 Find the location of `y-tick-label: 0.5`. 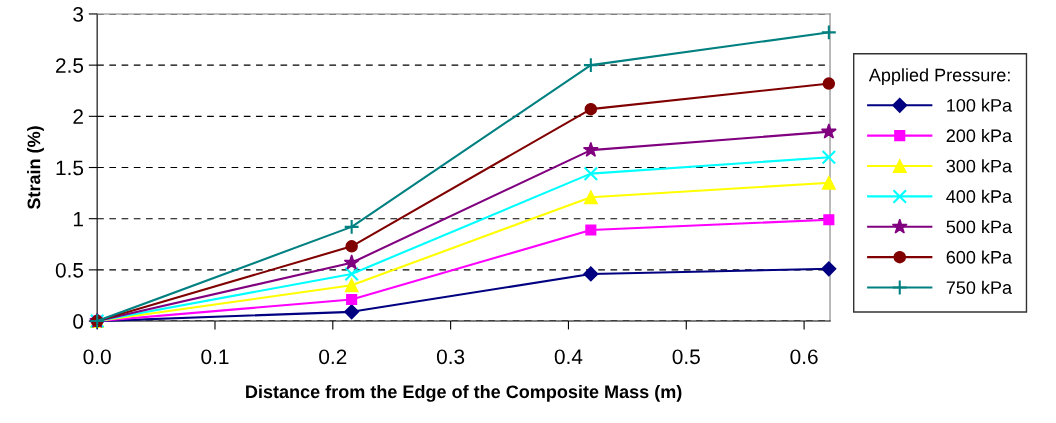

y-tick-label: 0.5 is located at coordinates (69, 270).